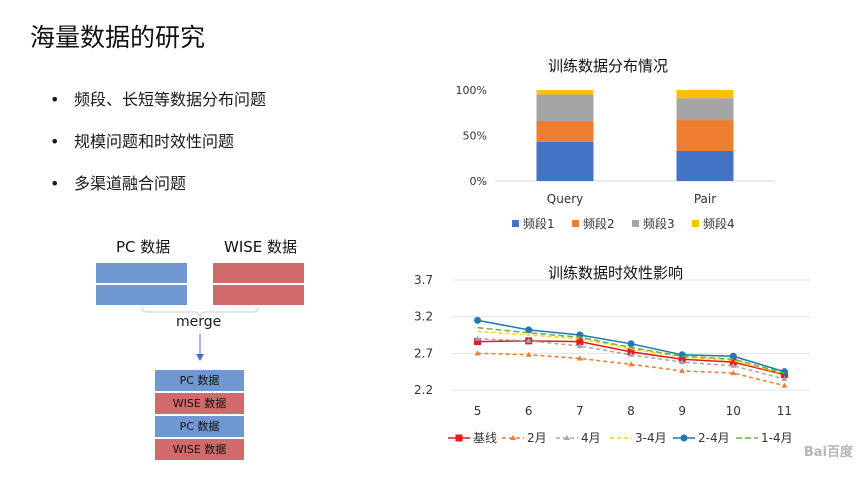  Describe the element at coordinates (714, 438) in the screenshot. I see `legend-label: 2-4月` at that location.